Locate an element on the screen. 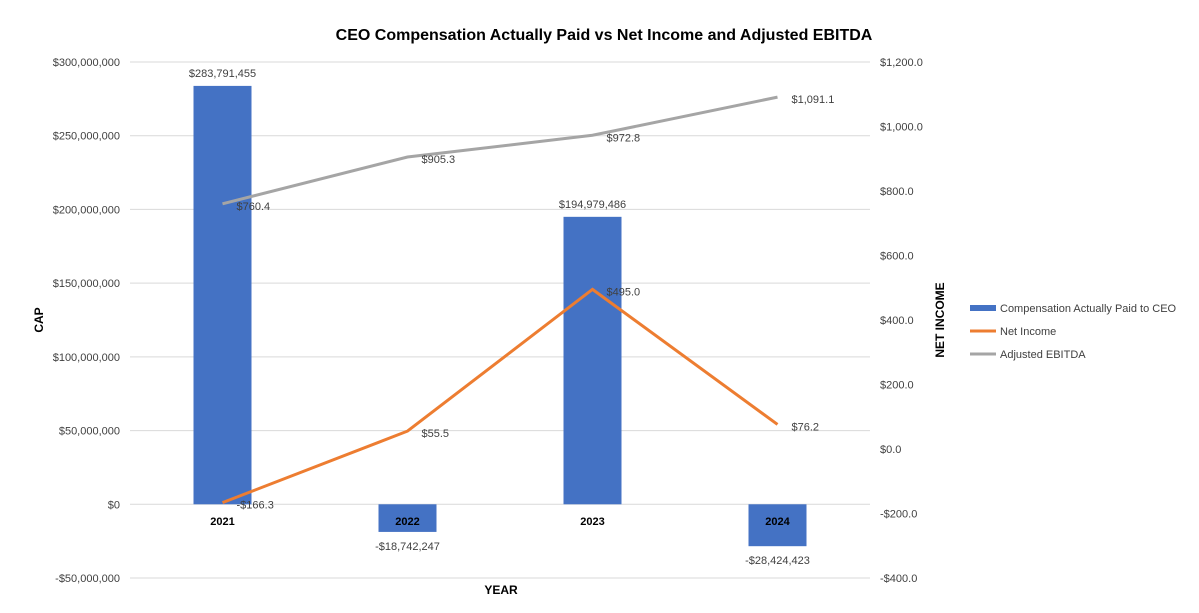 Image resolution: width=1199 pixels, height=613 pixels. legend-entry: Compensation Actually Paid to CEO is located at coordinates (1088, 309).